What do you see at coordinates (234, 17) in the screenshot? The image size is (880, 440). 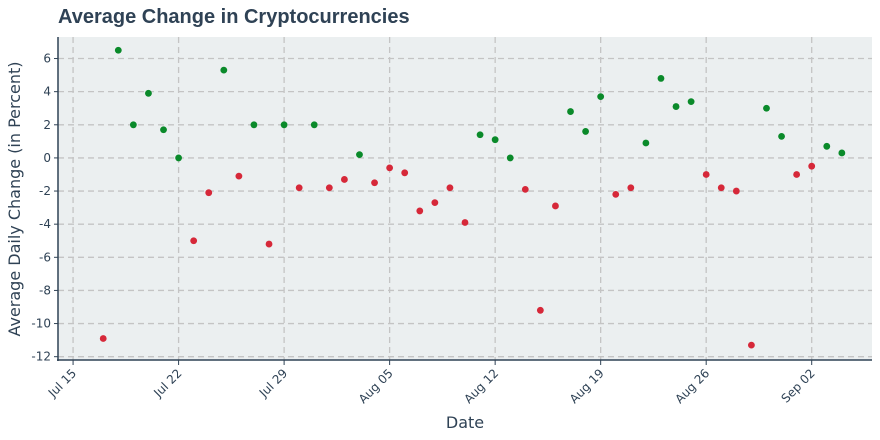 I see `chart-title: Average Change in Cryptocurrencies` at bounding box center [234, 17].